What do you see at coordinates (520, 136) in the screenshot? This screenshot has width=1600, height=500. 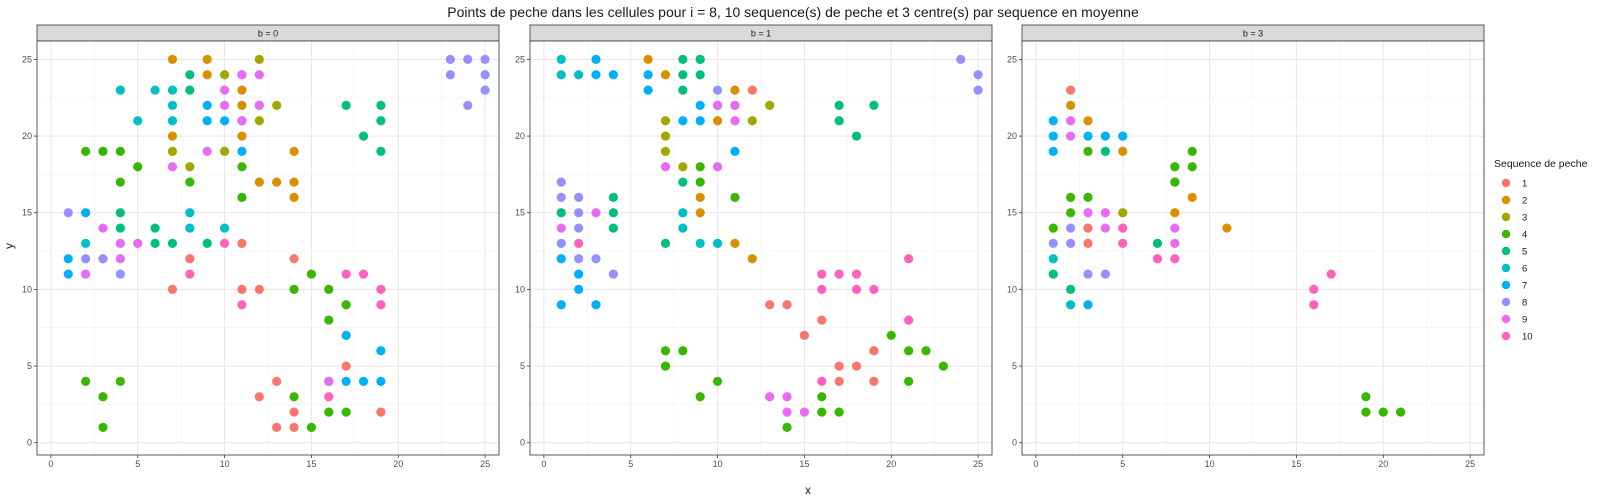 I see `y-tick-label: 20` at bounding box center [520, 136].